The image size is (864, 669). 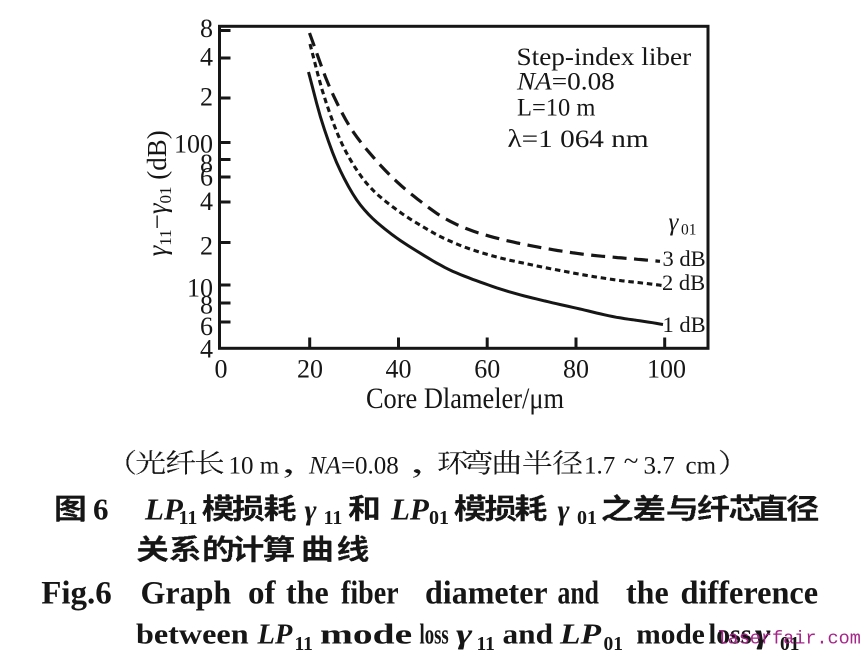 I want to click on svg-text: 2 dB, so click(x=683, y=282).